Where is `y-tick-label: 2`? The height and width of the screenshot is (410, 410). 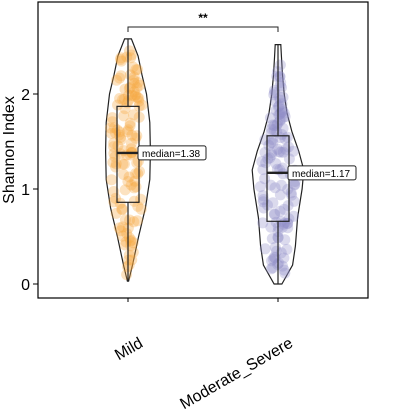
y-tick-label: 2 is located at coordinates (25, 95).